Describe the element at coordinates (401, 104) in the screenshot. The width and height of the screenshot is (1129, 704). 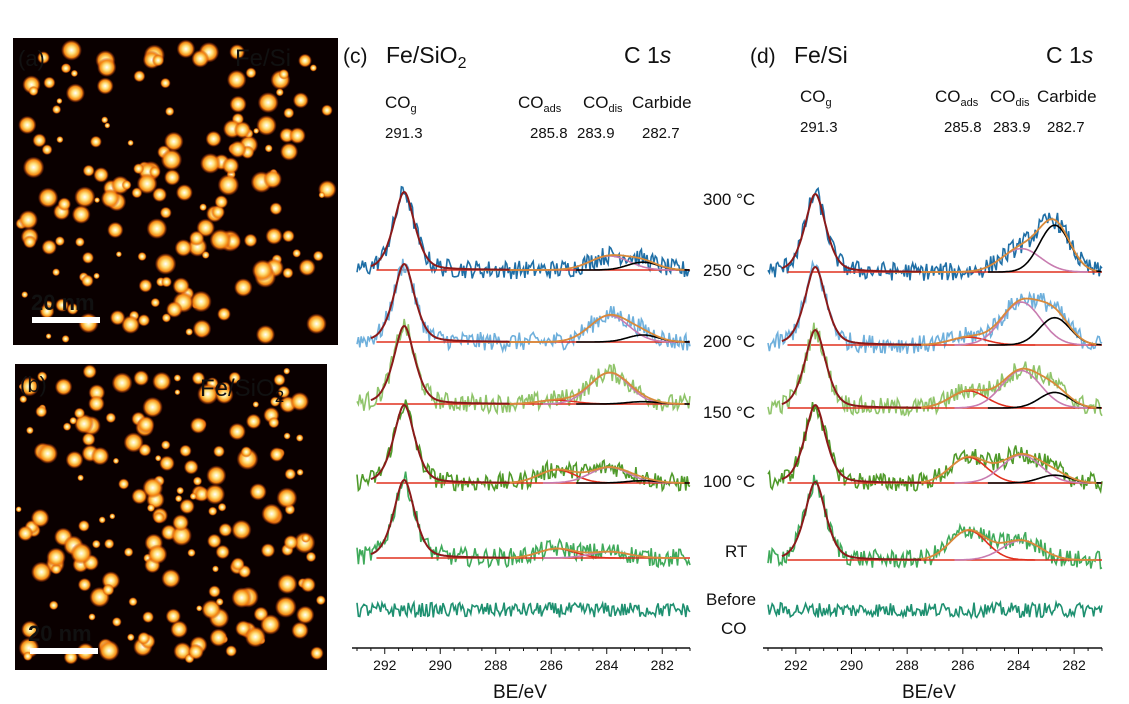
I see `peak-label-cog-c: COg` at that location.